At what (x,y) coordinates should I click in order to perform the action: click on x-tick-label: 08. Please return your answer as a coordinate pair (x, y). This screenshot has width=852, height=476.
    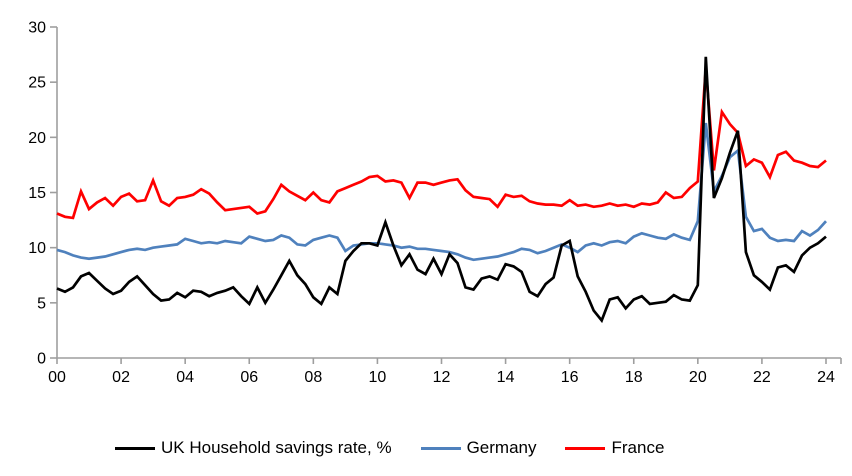
    Looking at the image, I should click on (313, 377).